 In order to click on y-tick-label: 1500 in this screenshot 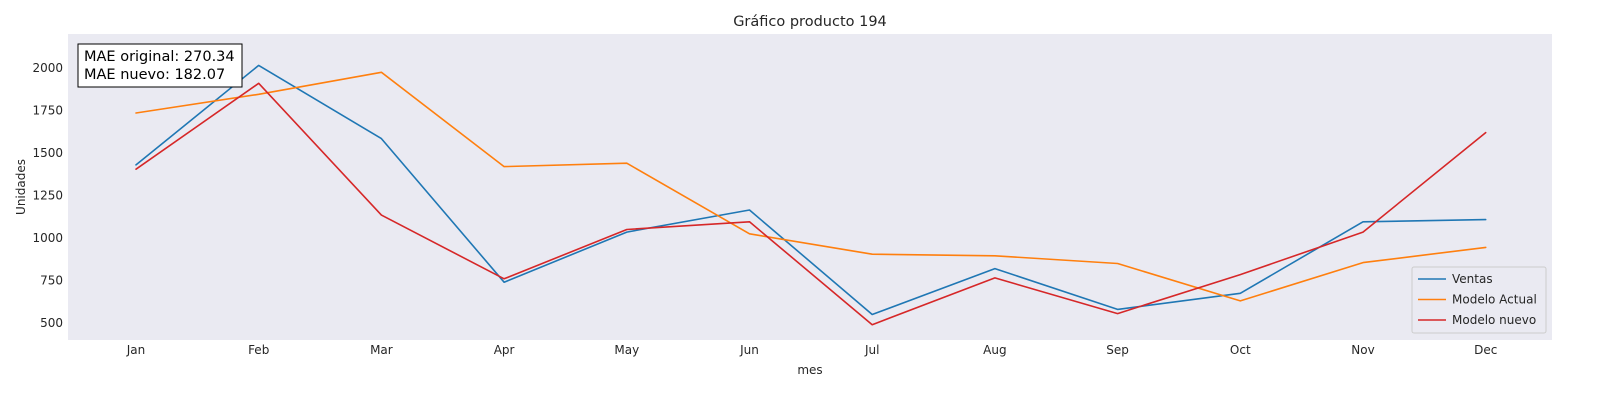, I will do `click(47, 153)`.